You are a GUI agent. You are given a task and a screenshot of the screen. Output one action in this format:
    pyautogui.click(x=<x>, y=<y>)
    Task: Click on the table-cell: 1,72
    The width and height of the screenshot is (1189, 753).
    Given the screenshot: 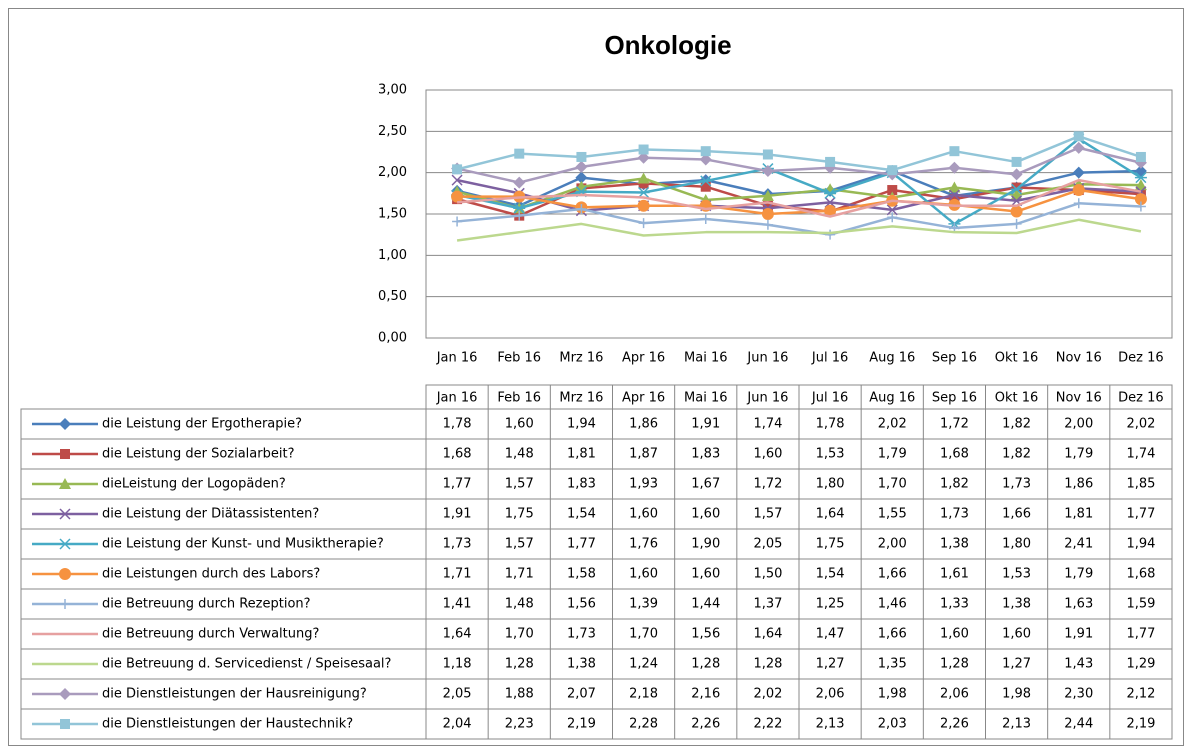 What is the action you would take?
    pyautogui.click(x=954, y=424)
    